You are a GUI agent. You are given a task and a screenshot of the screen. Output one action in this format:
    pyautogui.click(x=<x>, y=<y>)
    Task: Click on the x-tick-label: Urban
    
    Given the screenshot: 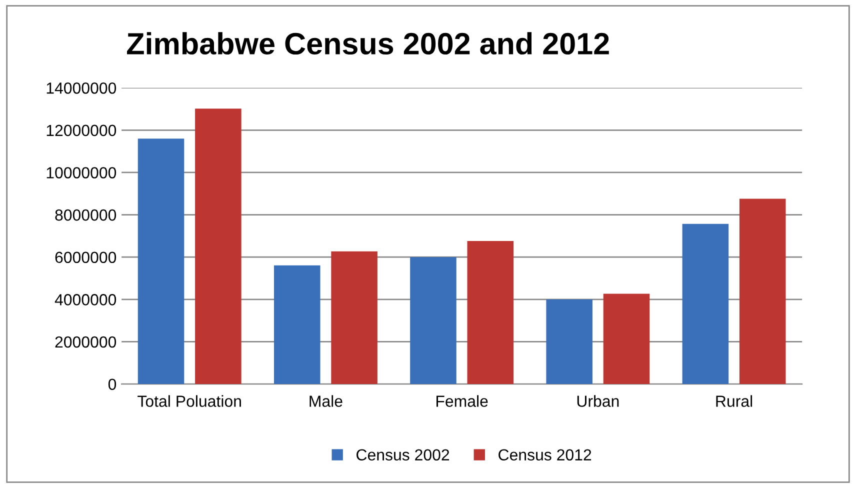 What is the action you would take?
    pyautogui.click(x=598, y=401)
    